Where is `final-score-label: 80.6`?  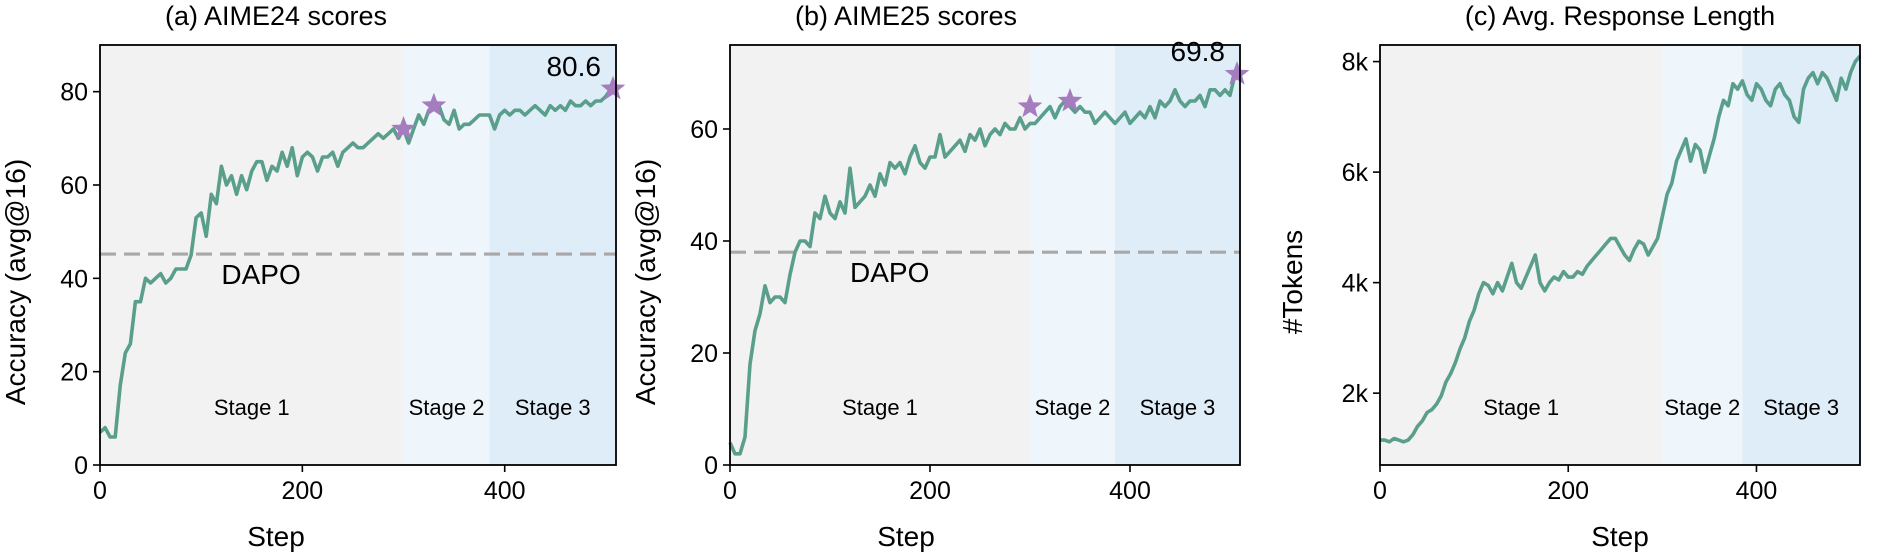
final-score-label: 80.6 is located at coordinates (573, 66).